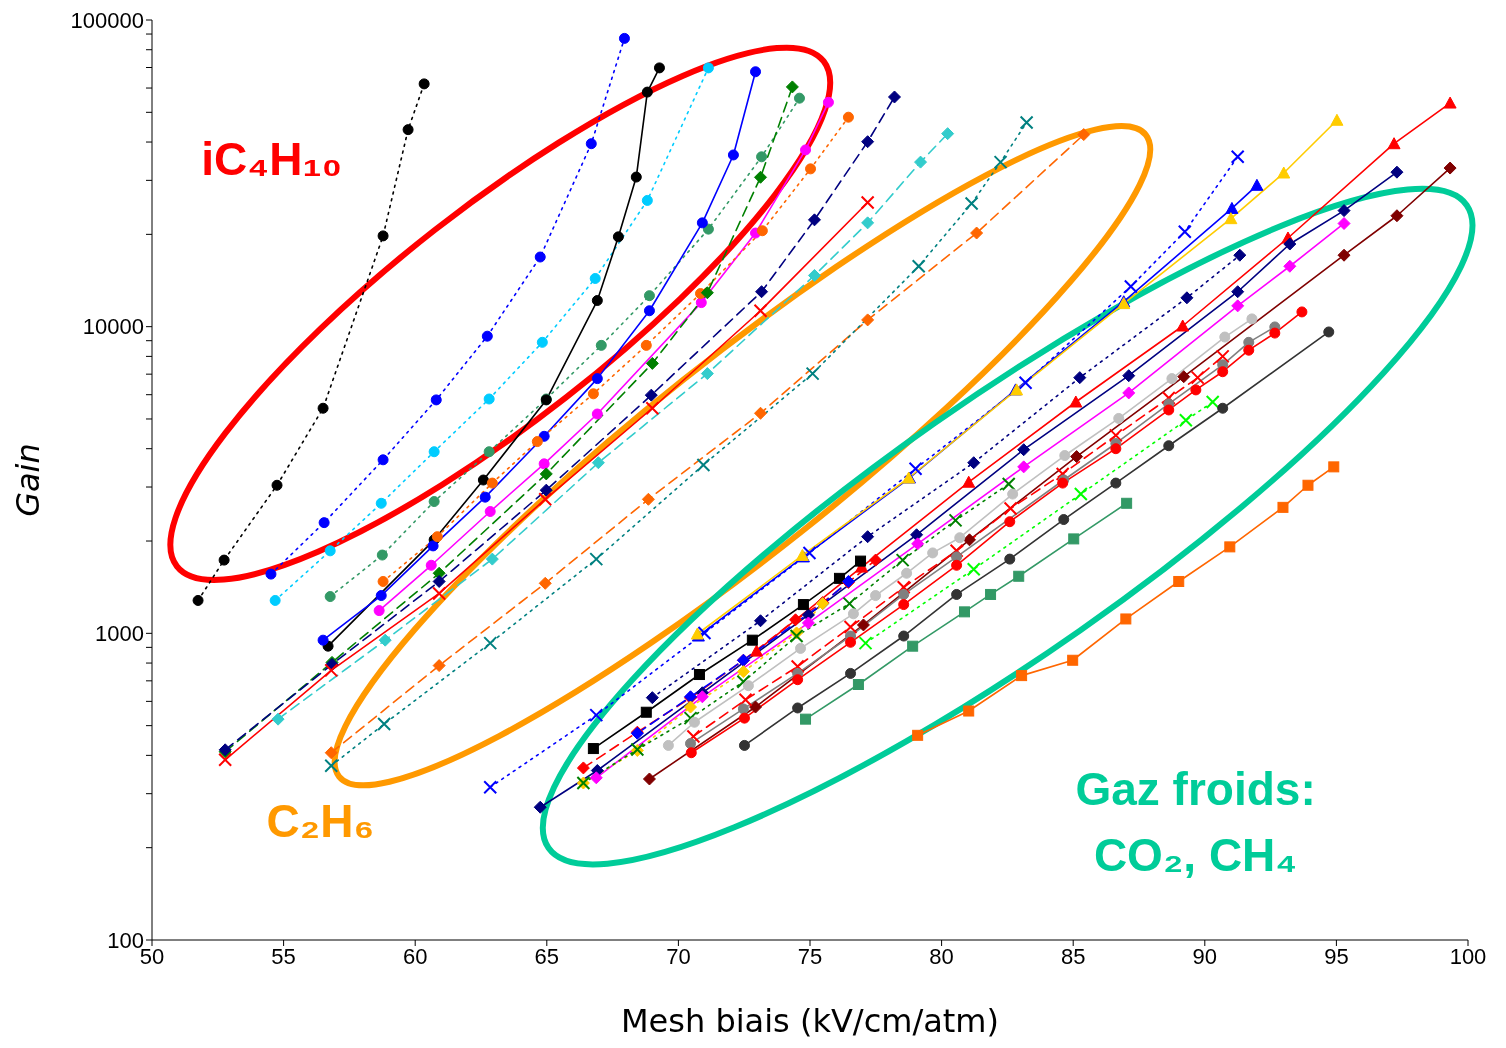  I want to click on annotation: CO₂, CH₄, so click(1195, 855).